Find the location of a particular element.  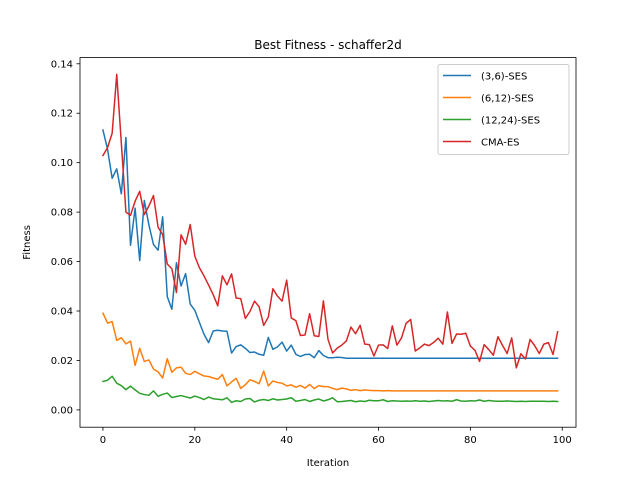

y-axis-label: Fitness is located at coordinates (27, 242).